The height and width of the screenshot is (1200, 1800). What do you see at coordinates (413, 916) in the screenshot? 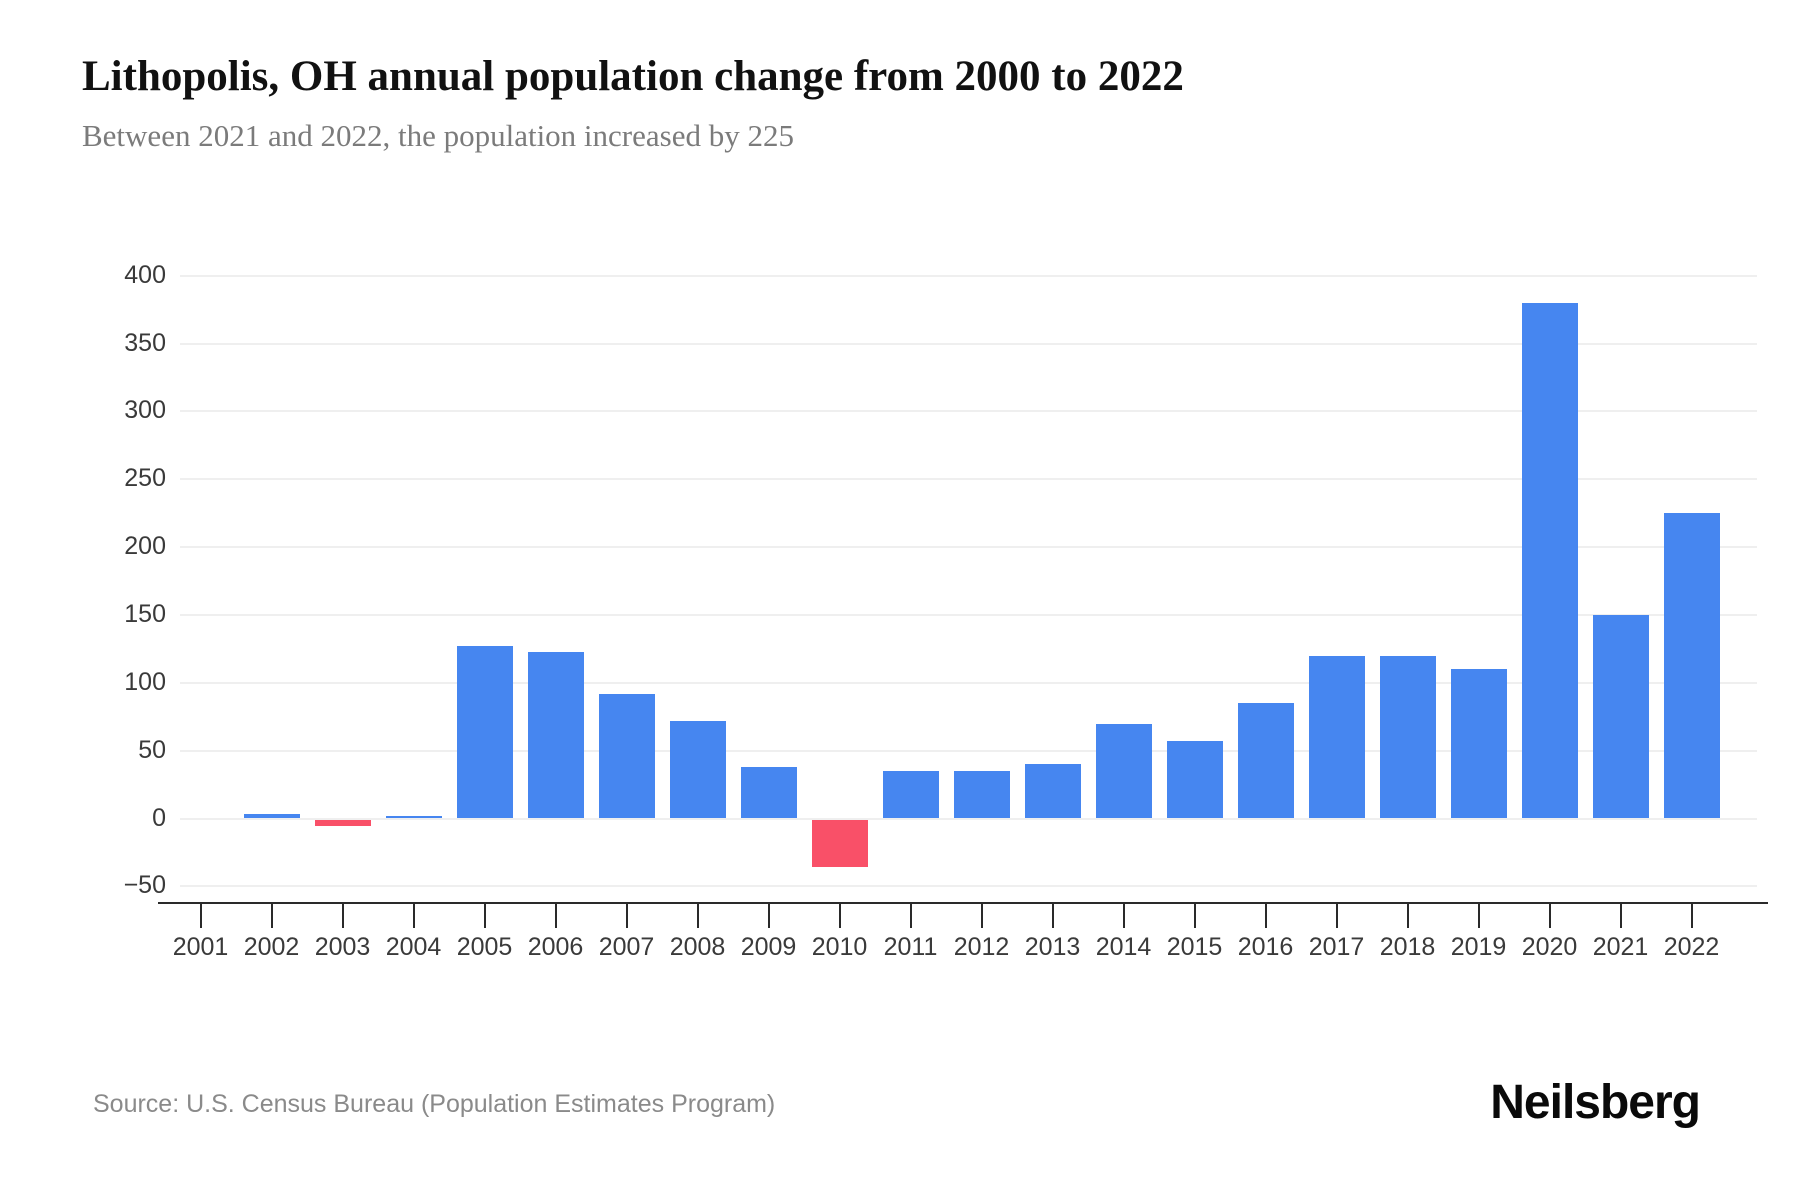
I see `x-tick-2004` at bounding box center [413, 916].